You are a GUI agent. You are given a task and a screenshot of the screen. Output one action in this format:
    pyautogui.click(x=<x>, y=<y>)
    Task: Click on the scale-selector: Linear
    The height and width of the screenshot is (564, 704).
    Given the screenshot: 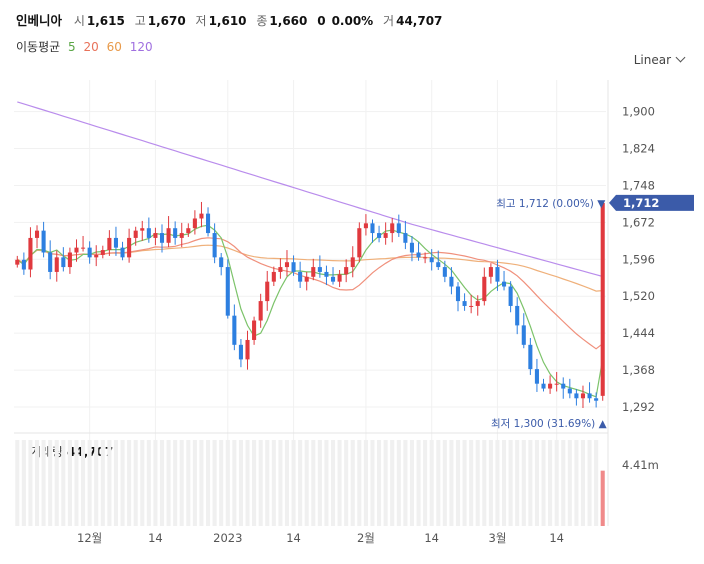 What is the action you would take?
    pyautogui.click(x=659, y=59)
    